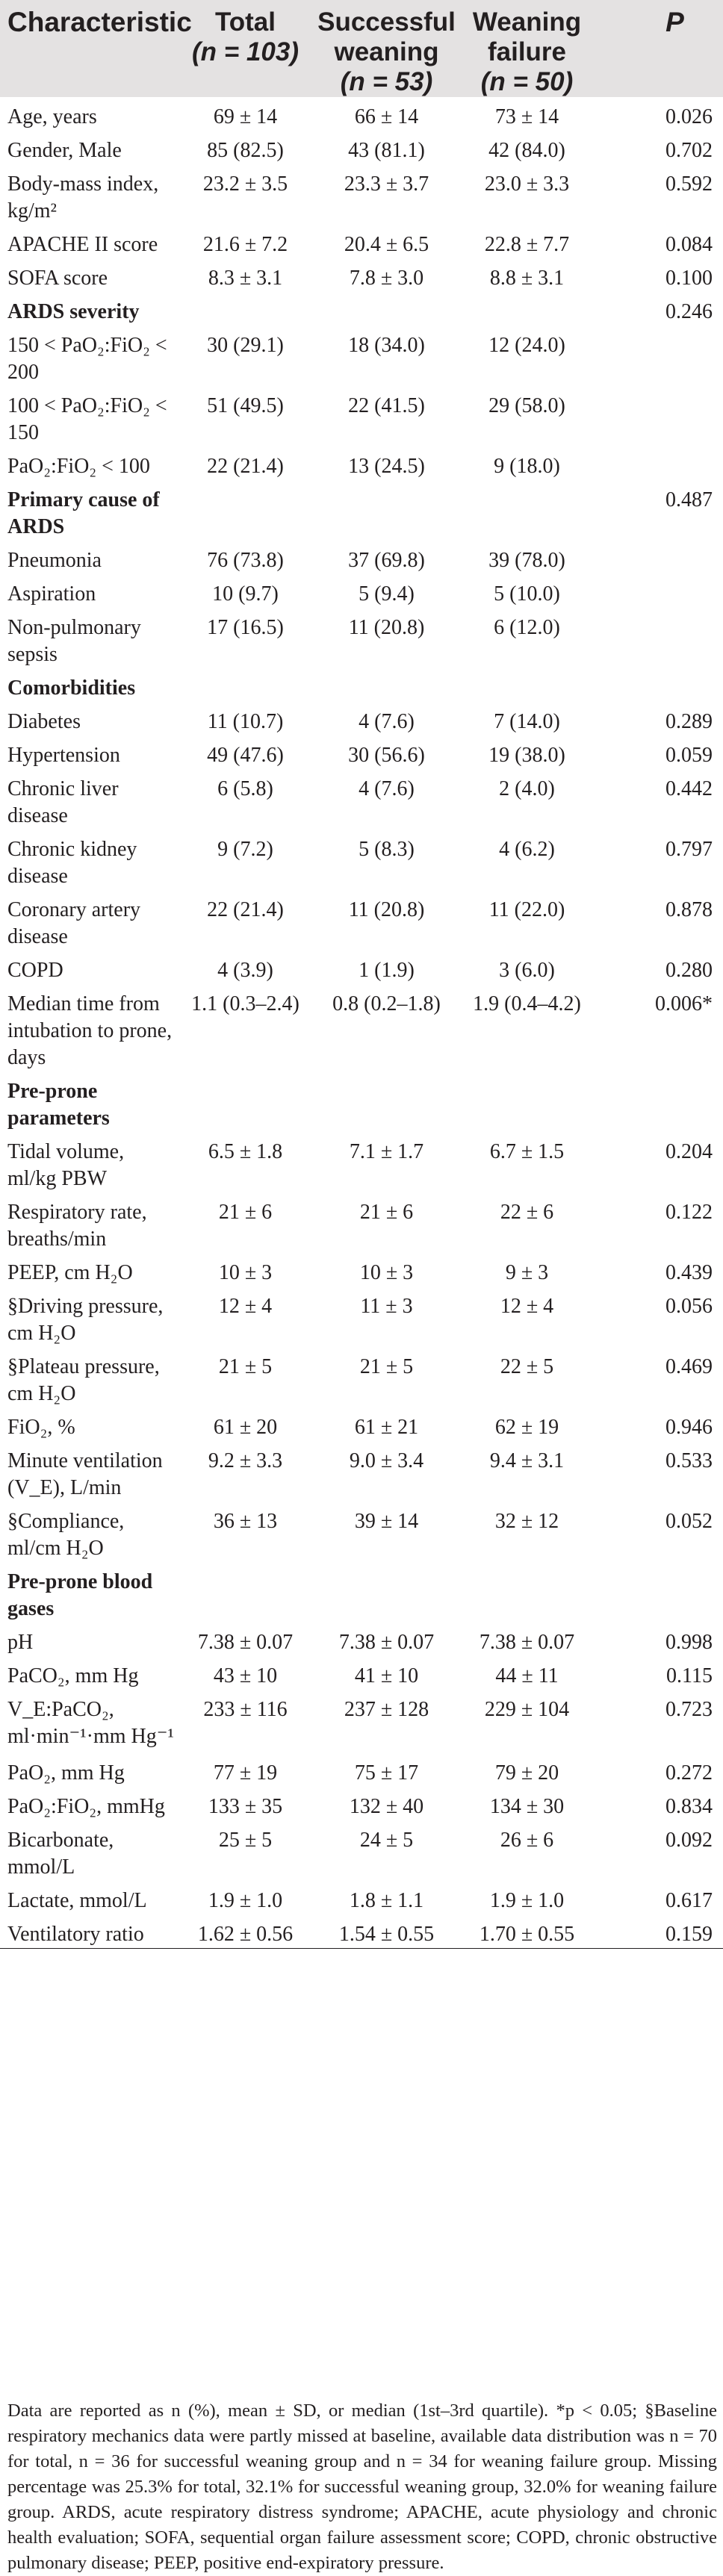 This screenshot has height=2576, width=723. What do you see at coordinates (689, 788) in the screenshot?
I see `cell-p-value: 0.442` at bounding box center [689, 788].